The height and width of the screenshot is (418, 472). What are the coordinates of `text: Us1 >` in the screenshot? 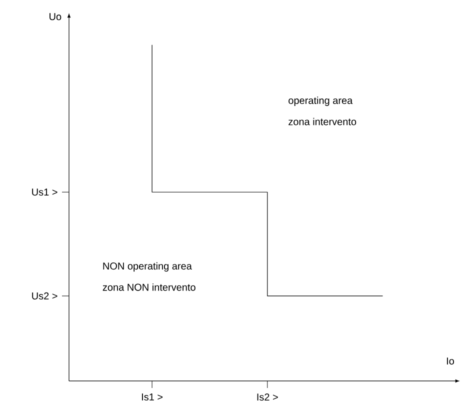 It's located at (45, 192).